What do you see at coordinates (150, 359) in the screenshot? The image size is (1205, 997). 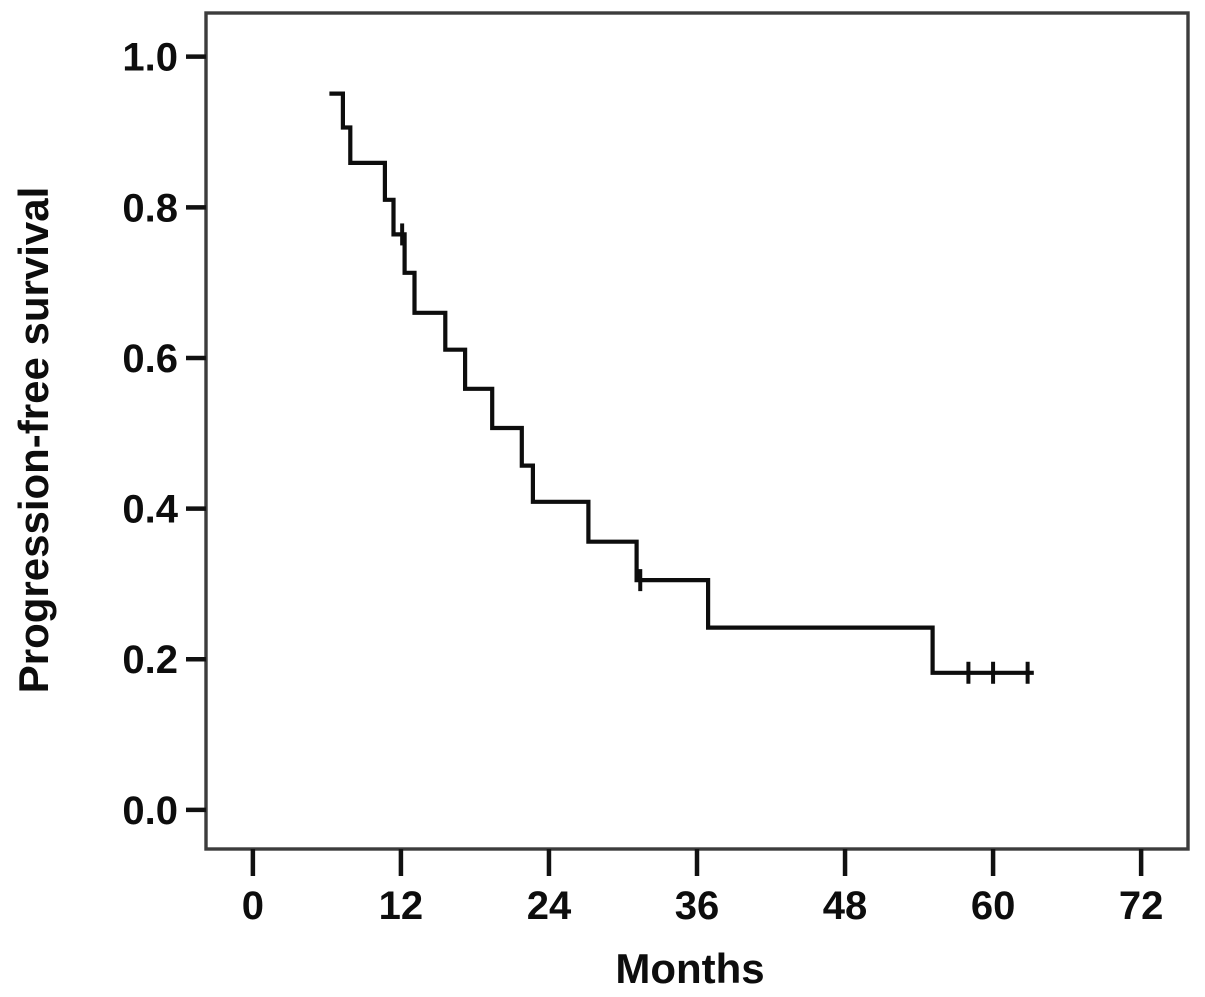 I see `y-tick-label: 0.6` at bounding box center [150, 359].